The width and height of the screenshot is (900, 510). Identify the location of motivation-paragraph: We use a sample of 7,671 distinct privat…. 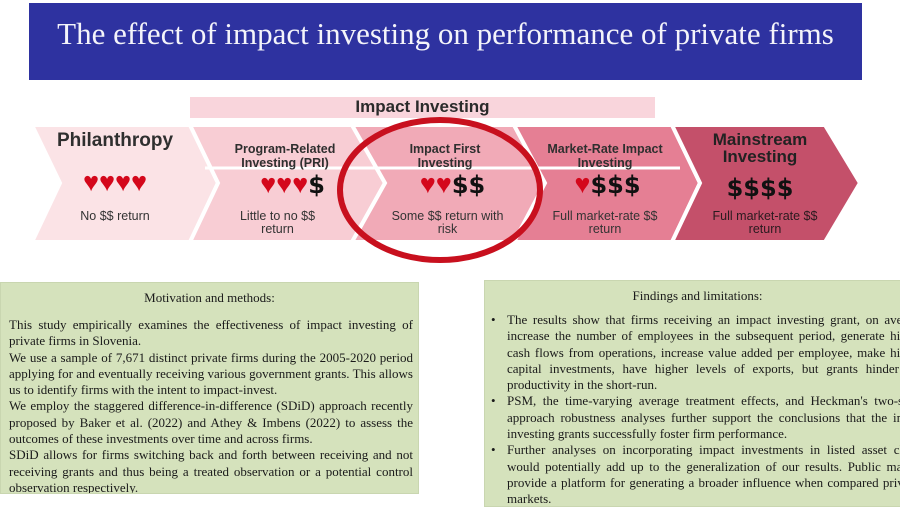
(211, 373).